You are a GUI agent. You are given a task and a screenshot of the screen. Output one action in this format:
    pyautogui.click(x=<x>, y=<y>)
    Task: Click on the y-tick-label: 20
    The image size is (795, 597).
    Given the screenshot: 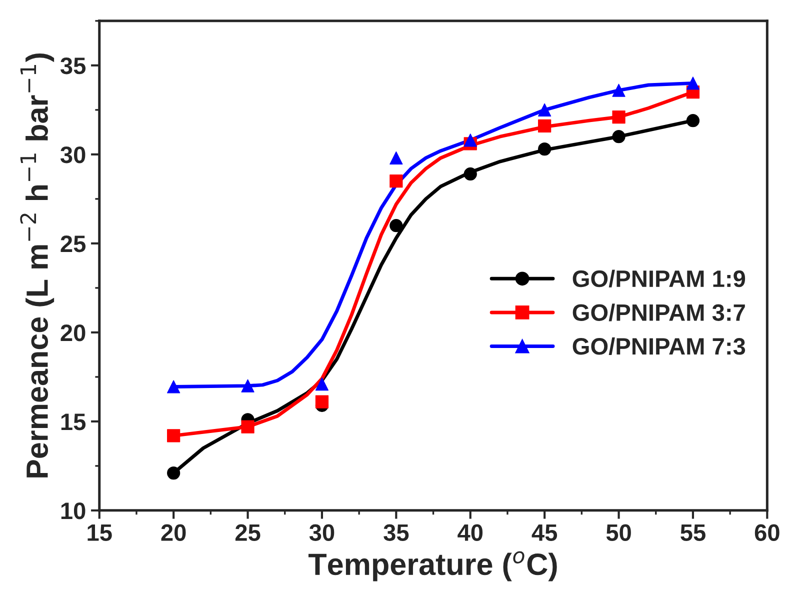 What is the action you would take?
    pyautogui.click(x=73, y=333)
    